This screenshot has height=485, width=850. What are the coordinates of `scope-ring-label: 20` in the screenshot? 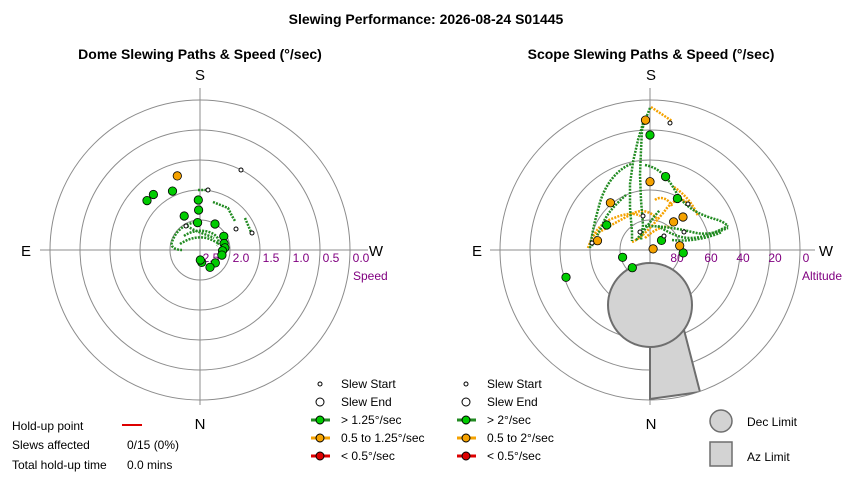 It's located at (775, 258).